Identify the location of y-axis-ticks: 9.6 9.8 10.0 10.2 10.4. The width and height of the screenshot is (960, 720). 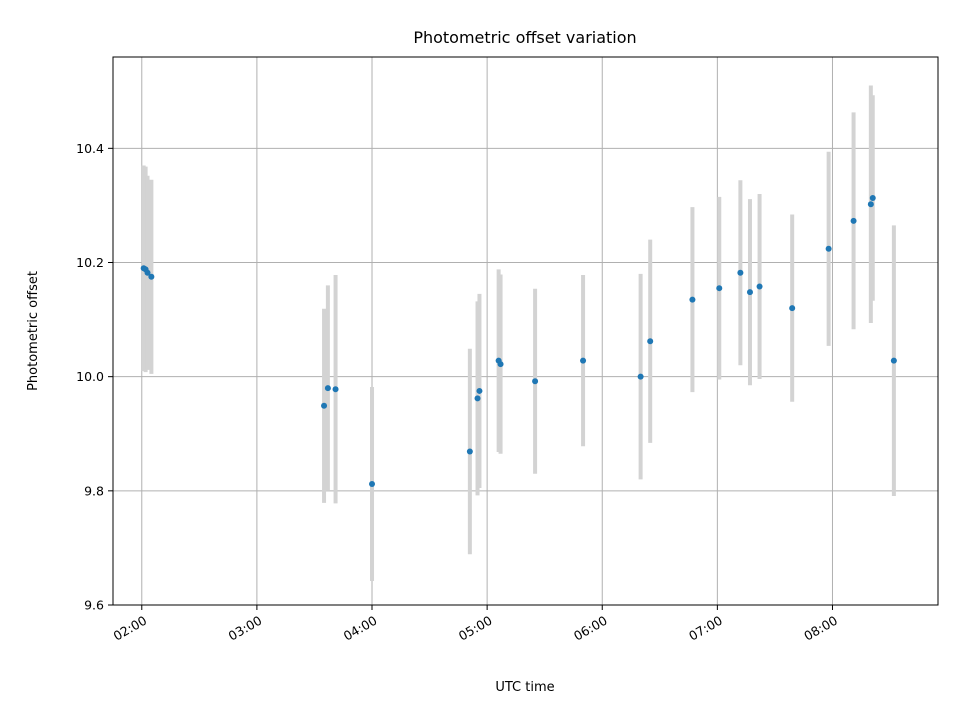
(94, 377).